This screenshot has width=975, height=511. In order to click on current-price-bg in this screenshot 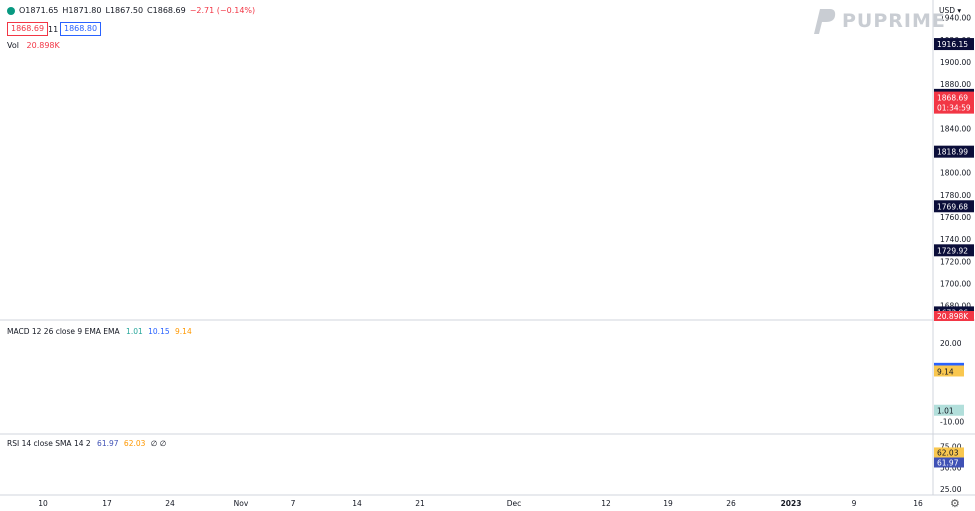, I will do `click(954, 102)`.